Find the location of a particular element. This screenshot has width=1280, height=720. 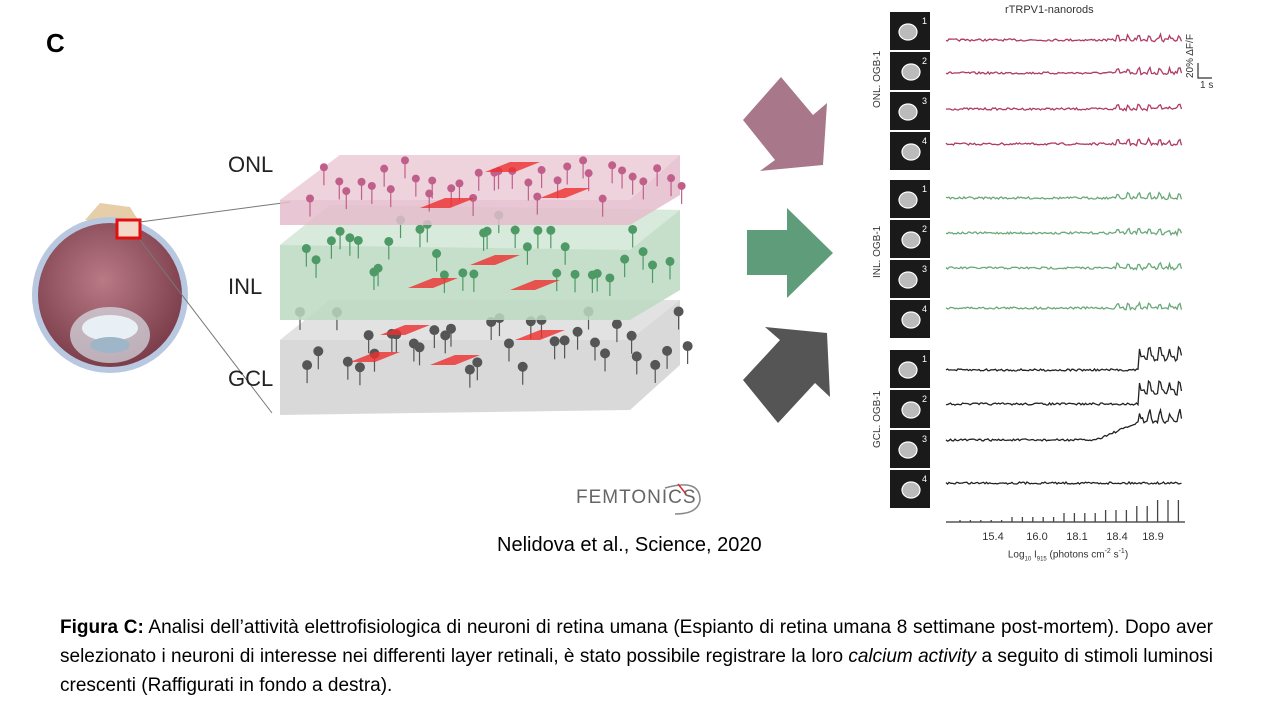

xl-5: (photons cm is located at coordinates (1075, 555).